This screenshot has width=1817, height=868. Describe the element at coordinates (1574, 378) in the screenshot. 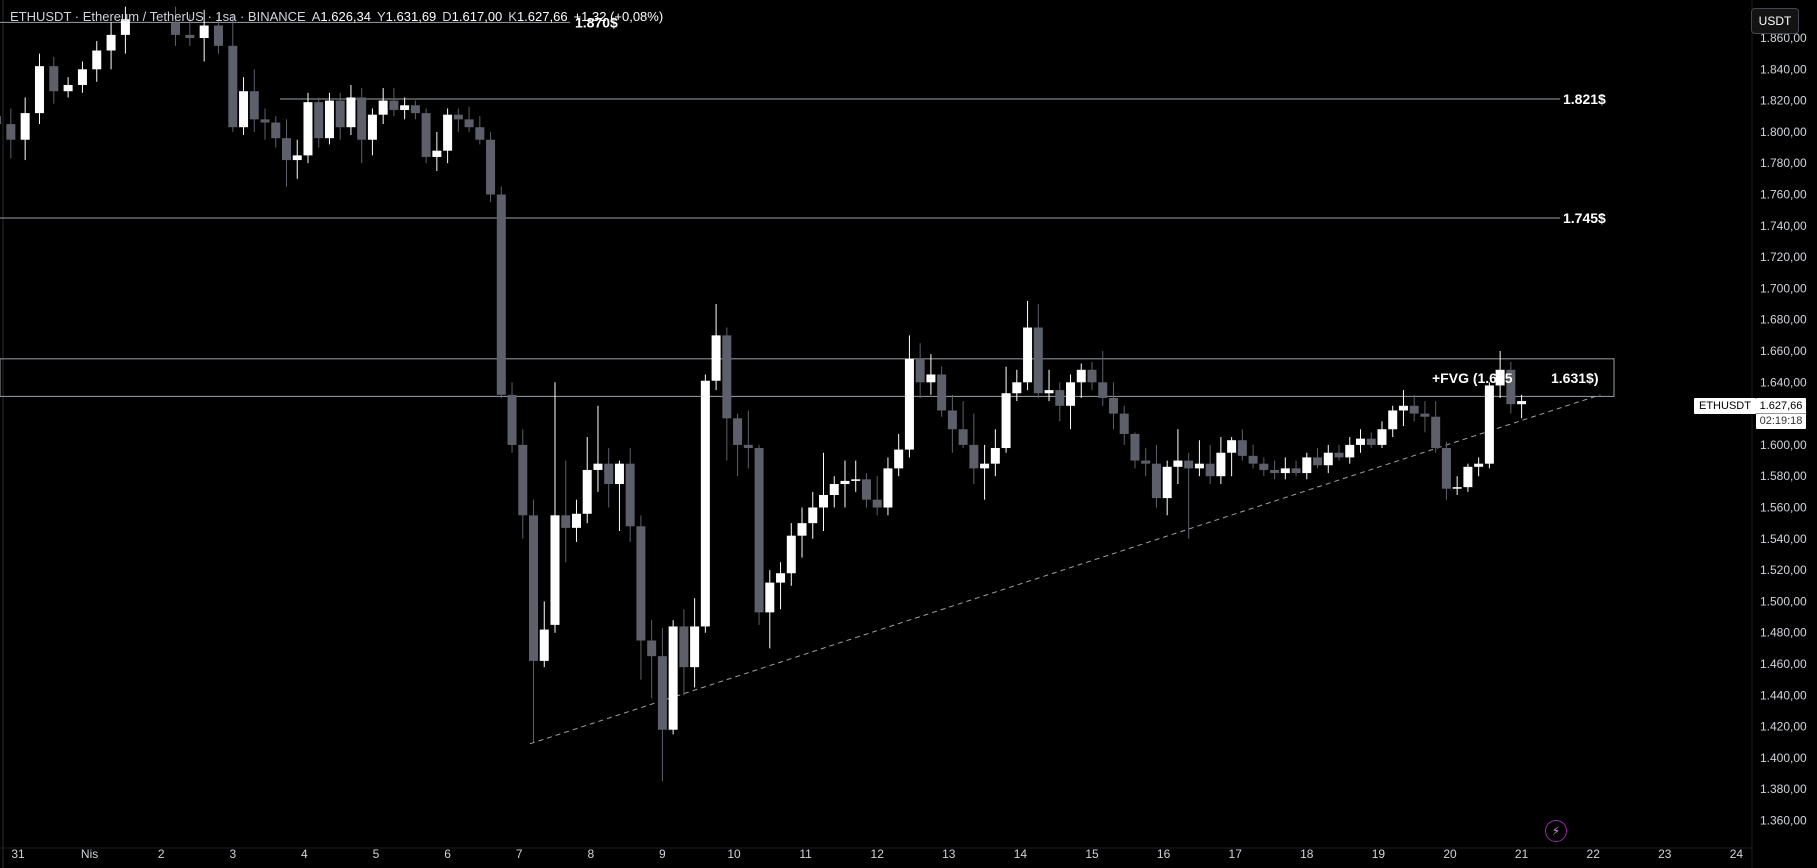

I see `fvg-level-label: 1.631$)` at that location.